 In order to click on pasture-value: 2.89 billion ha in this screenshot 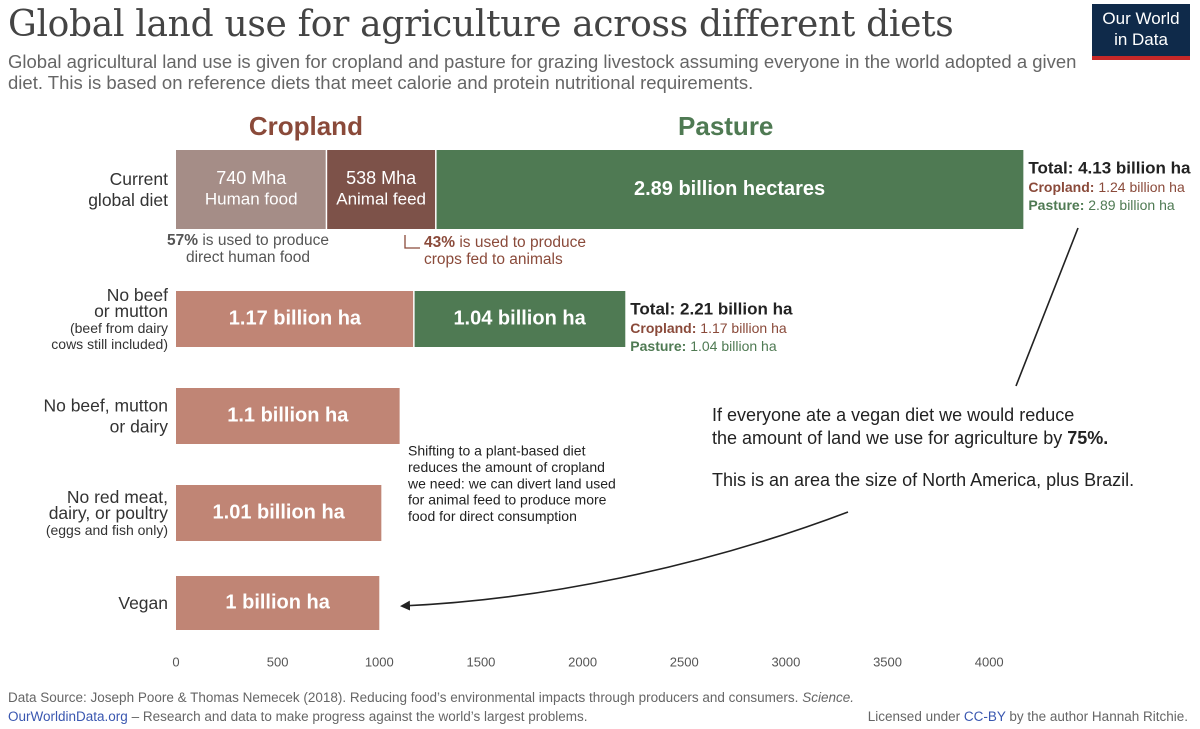, I will do `click(1129, 205)`.